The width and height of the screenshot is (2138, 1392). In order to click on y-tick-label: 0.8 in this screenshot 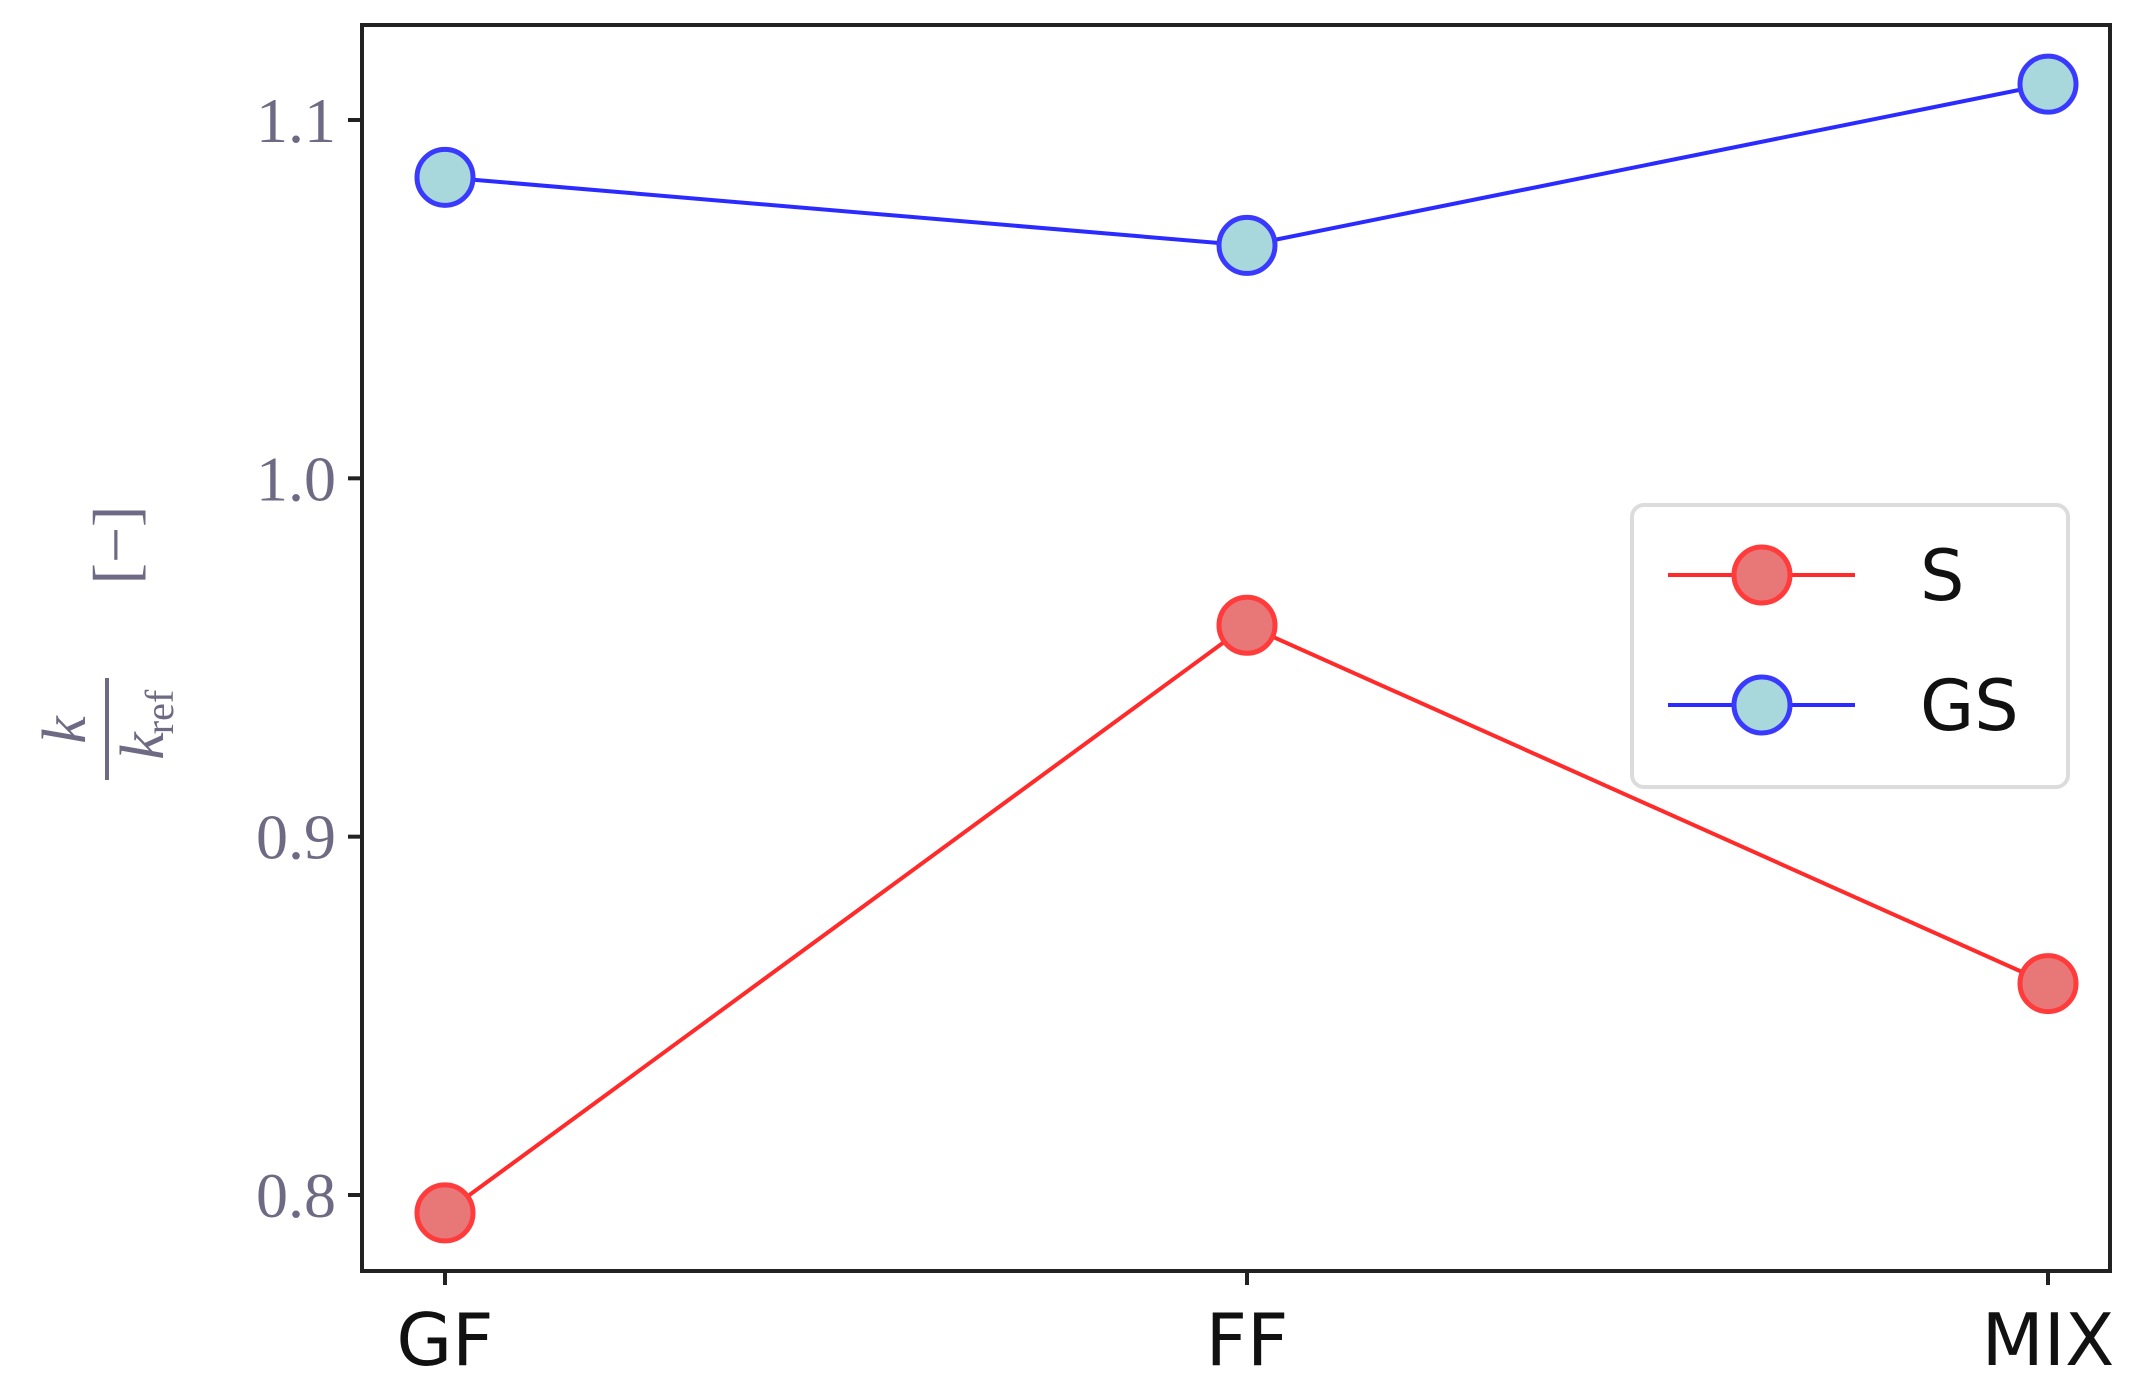, I will do `click(296, 1195)`.